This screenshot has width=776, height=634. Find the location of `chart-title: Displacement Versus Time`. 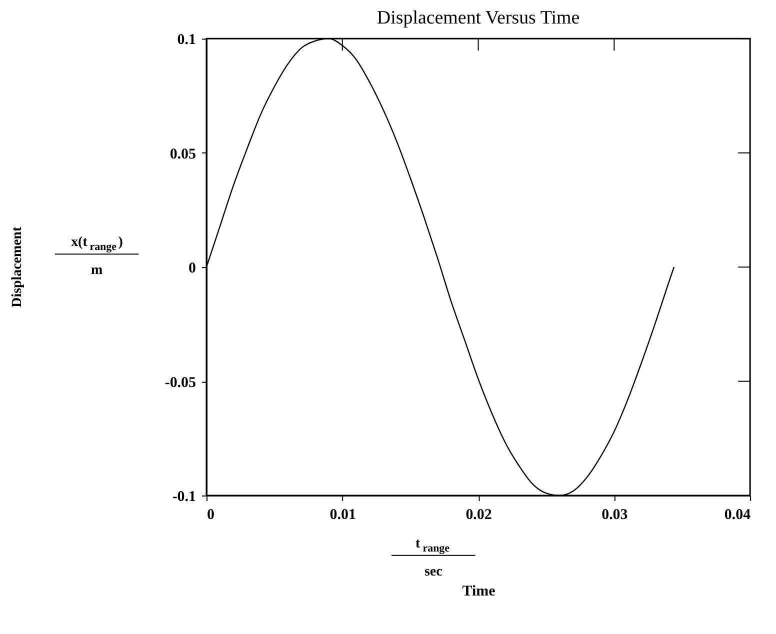

chart-title: Displacement Versus Time is located at coordinates (478, 18).